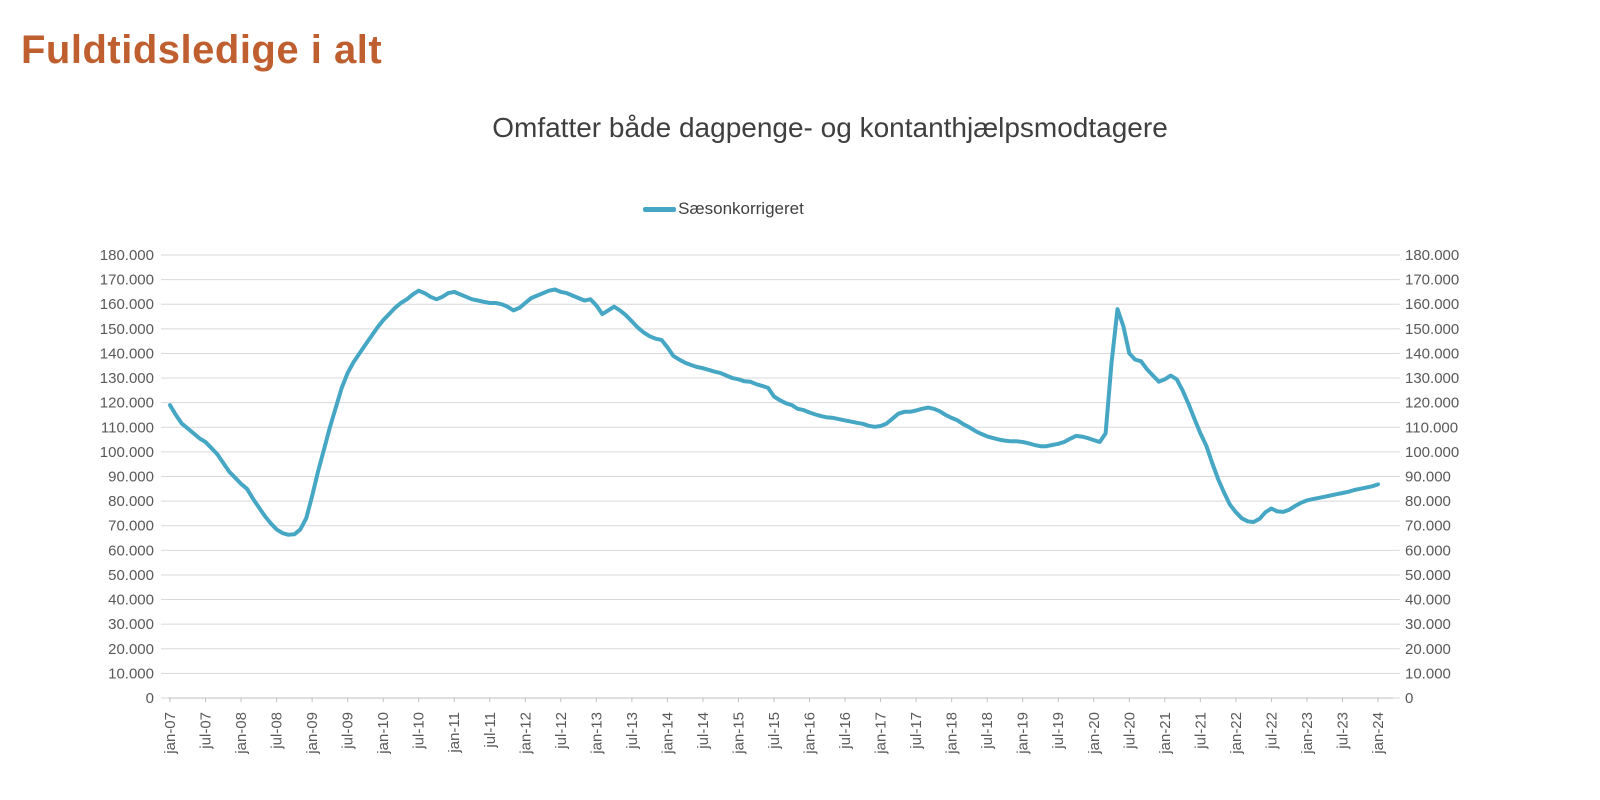 This screenshot has height=800, width=1600. What do you see at coordinates (419, 731) in the screenshot?
I see `svg-text: jul-10` at bounding box center [419, 731].